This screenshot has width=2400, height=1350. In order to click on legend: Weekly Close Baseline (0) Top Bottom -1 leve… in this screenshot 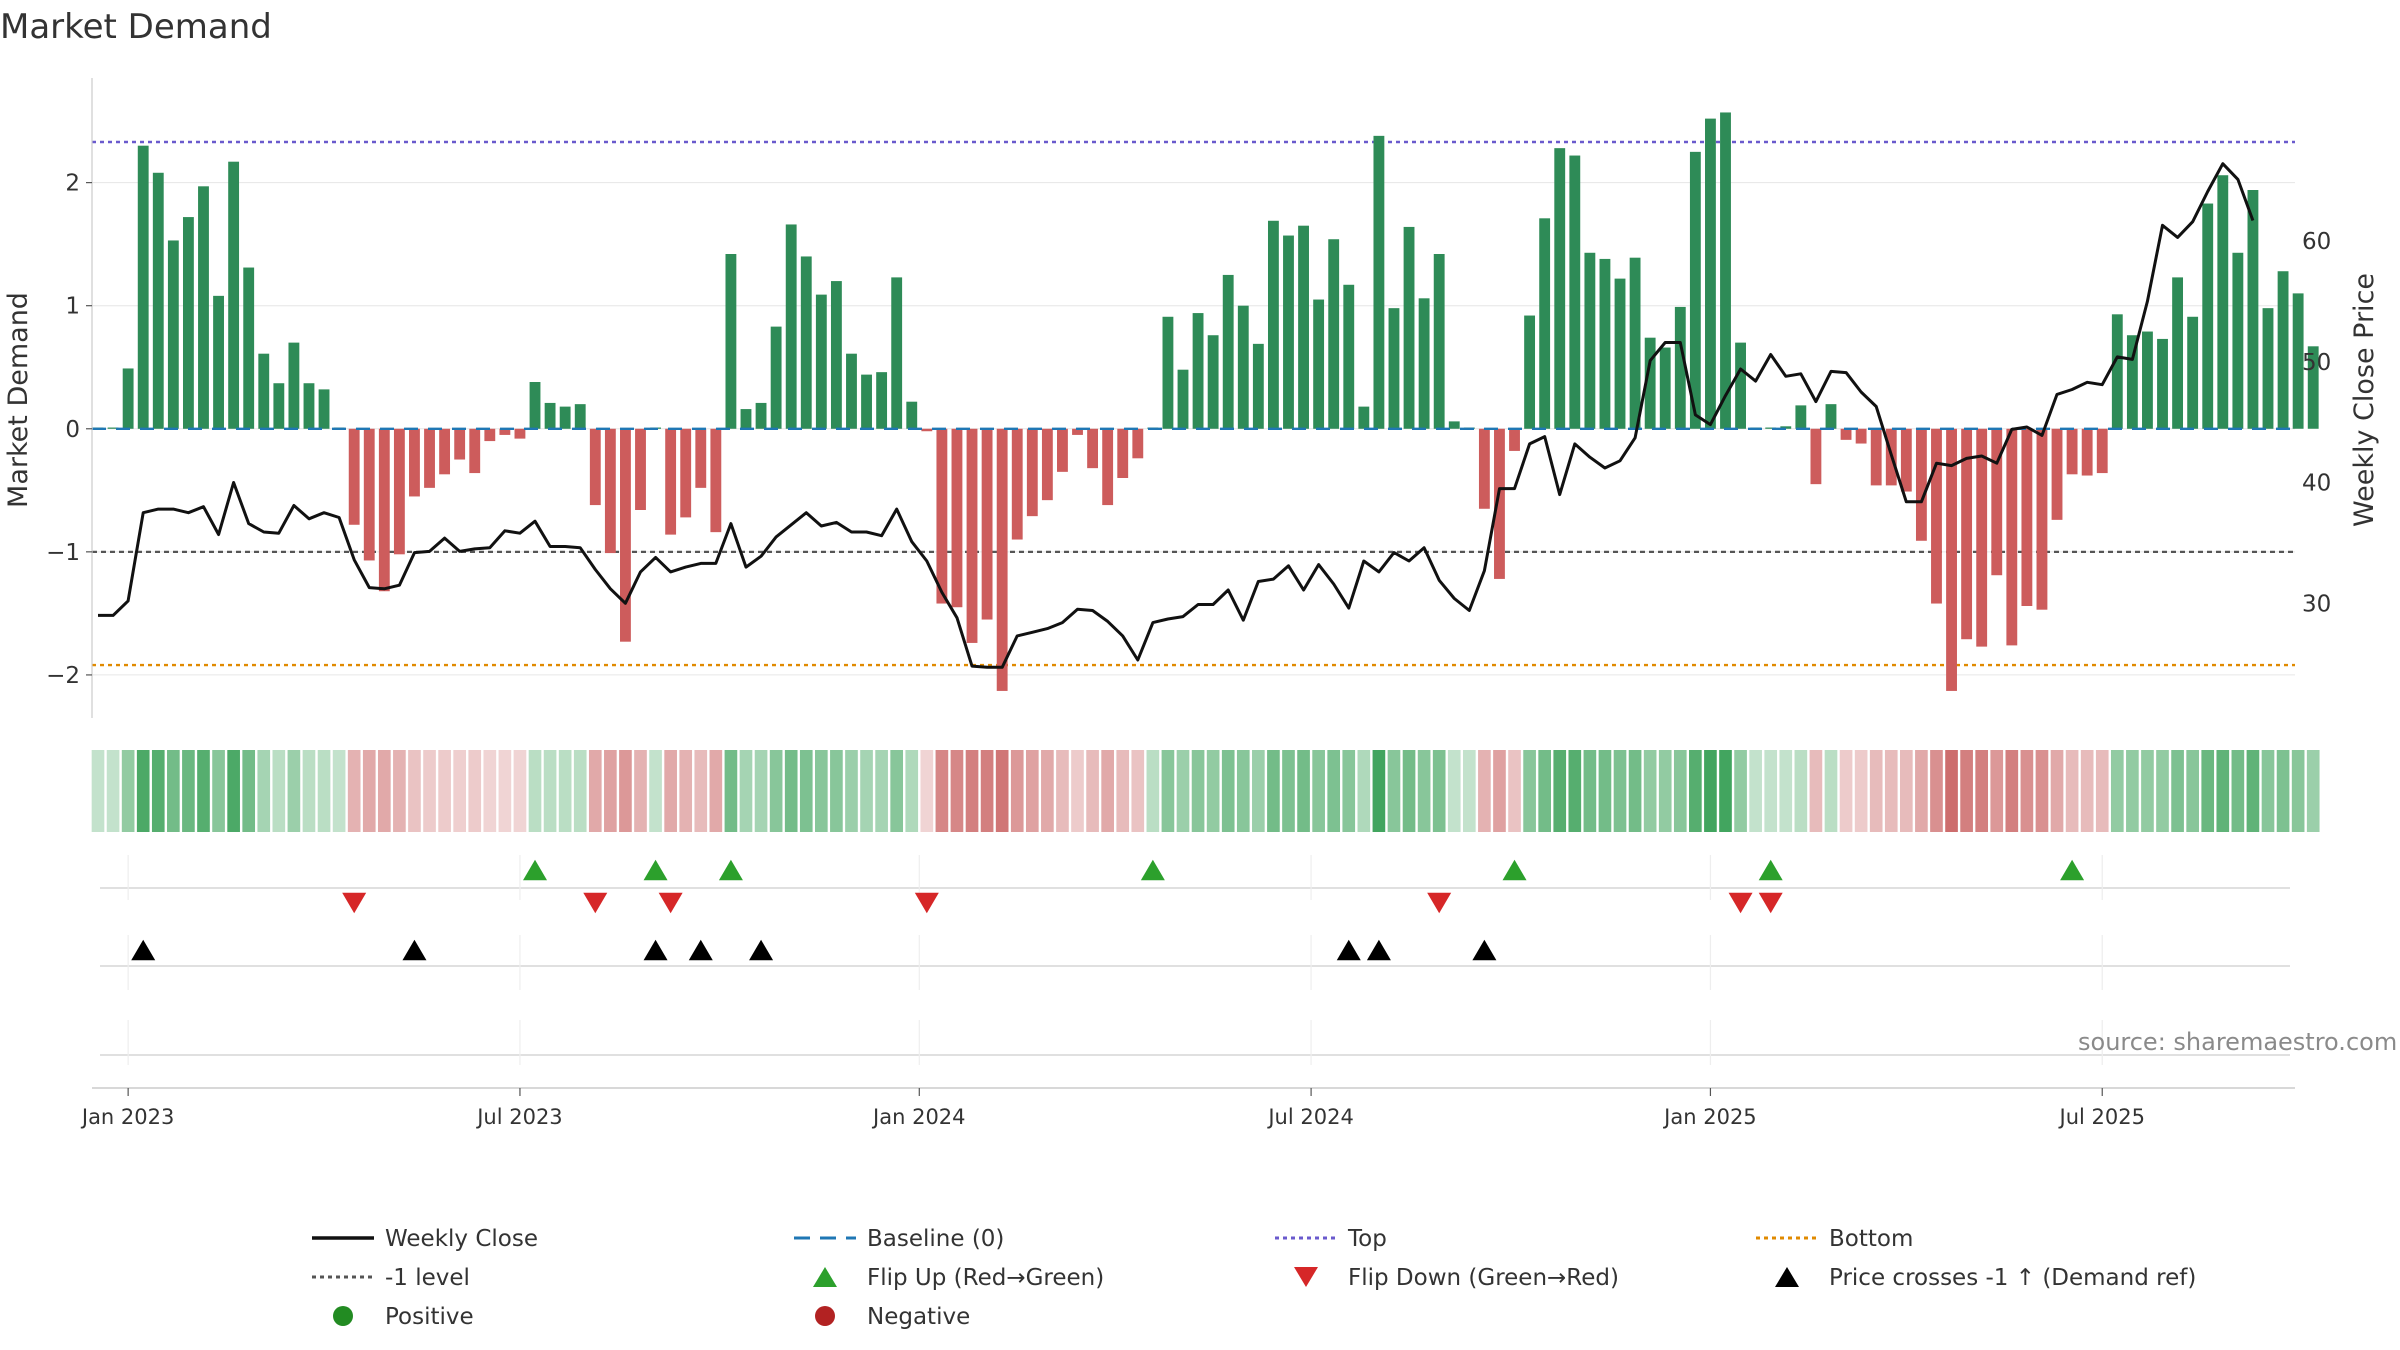, I will do `click(1254, 1278)`.